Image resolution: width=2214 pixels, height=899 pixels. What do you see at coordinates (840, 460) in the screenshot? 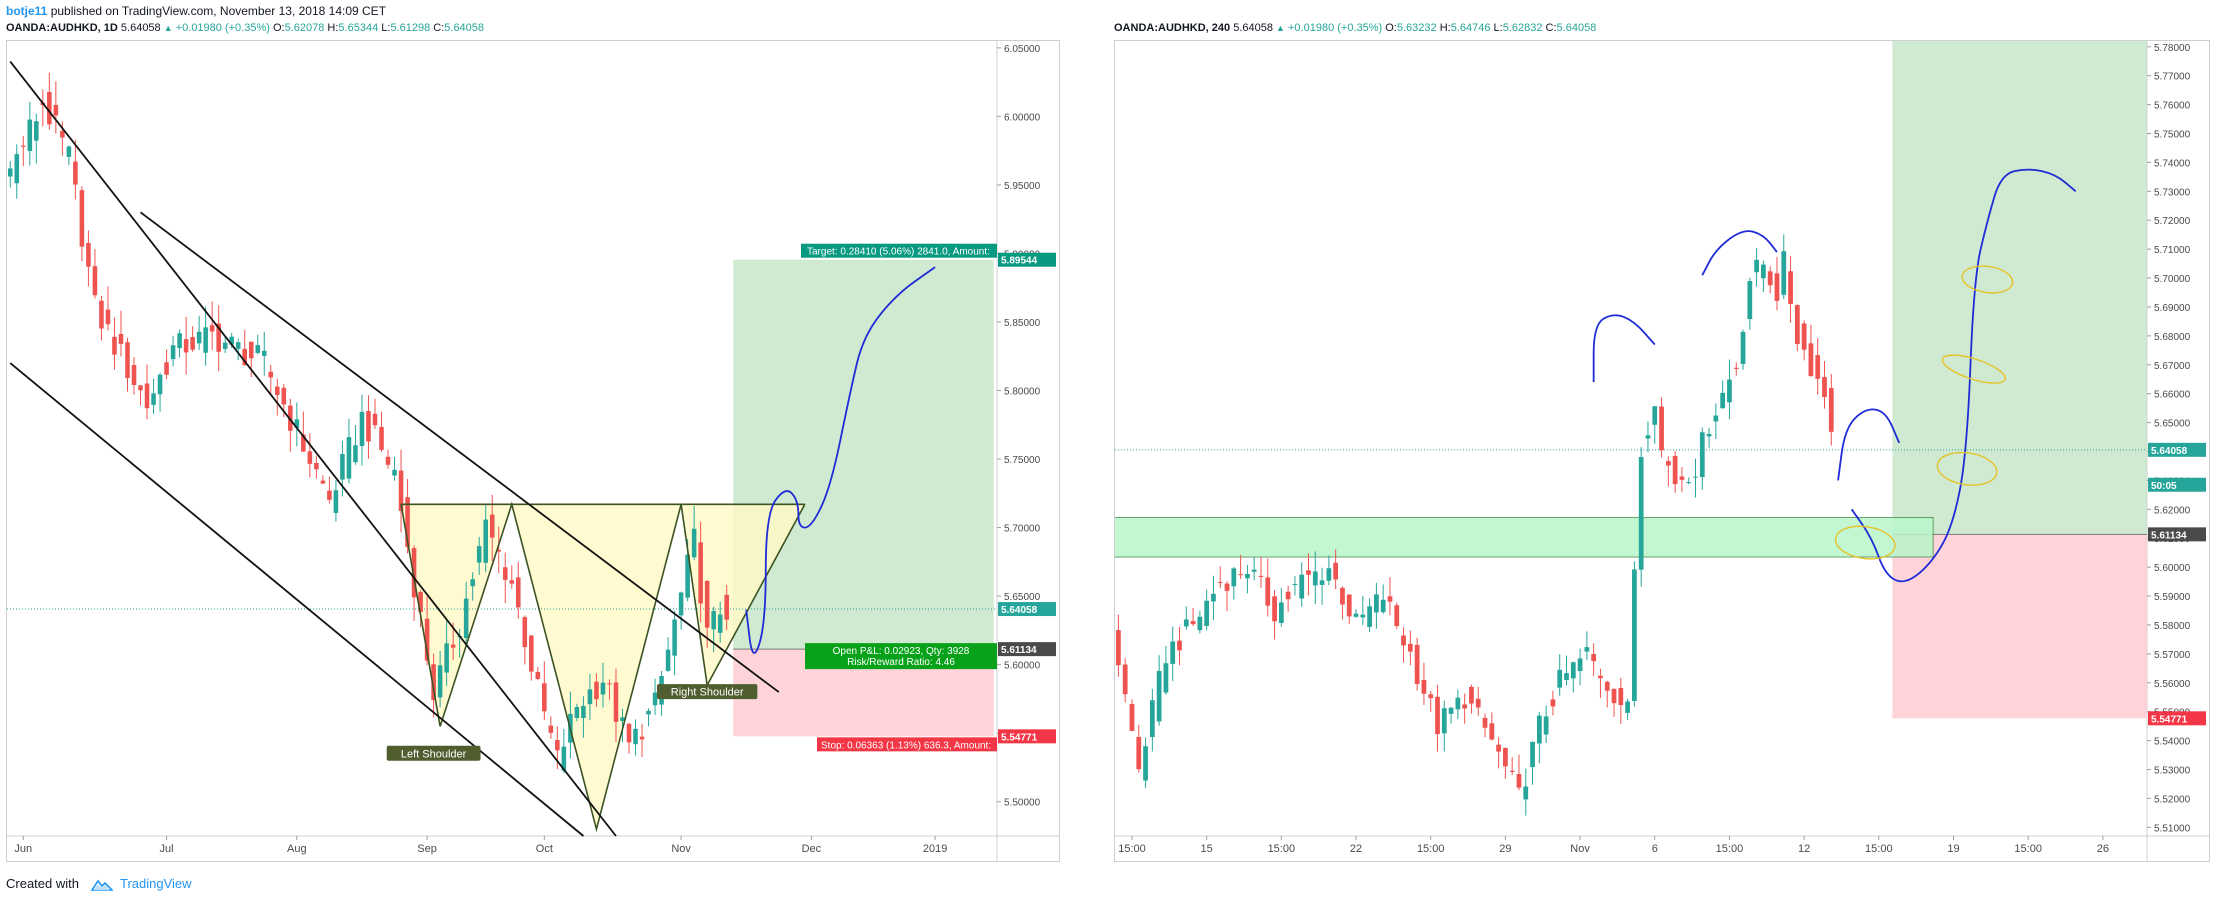
I see `projection-path` at bounding box center [840, 460].